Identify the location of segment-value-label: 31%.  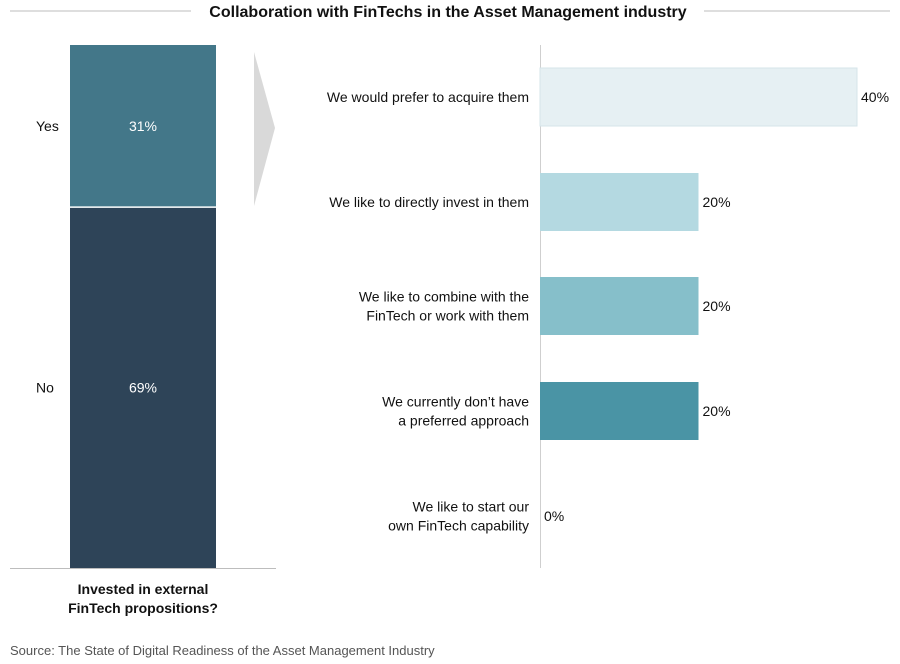
(143, 126).